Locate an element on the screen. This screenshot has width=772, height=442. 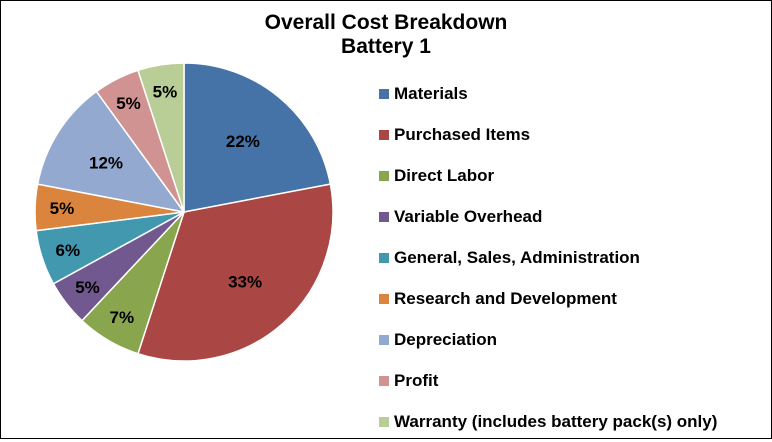
pie-slice-depreciation is located at coordinates (111, 152).